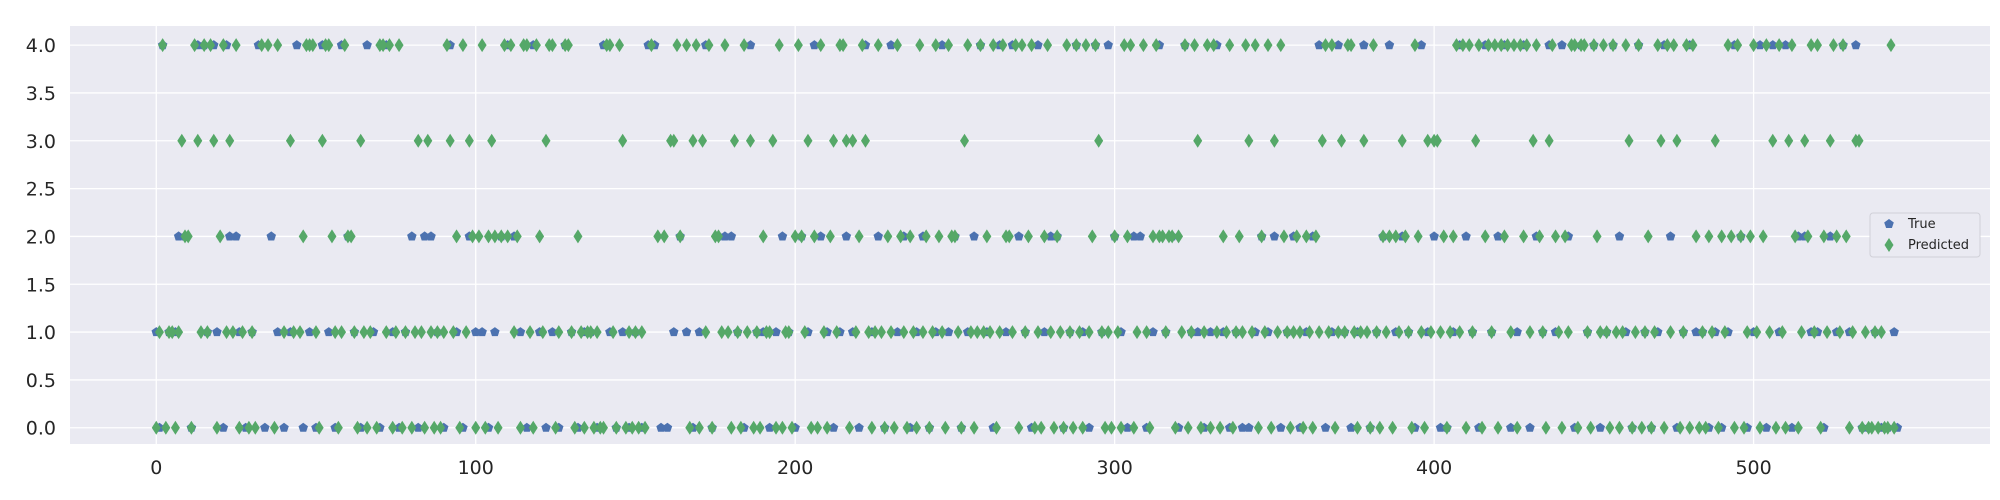  Describe the element at coordinates (1434, 468) in the screenshot. I see `x-tick-label: 400` at that location.